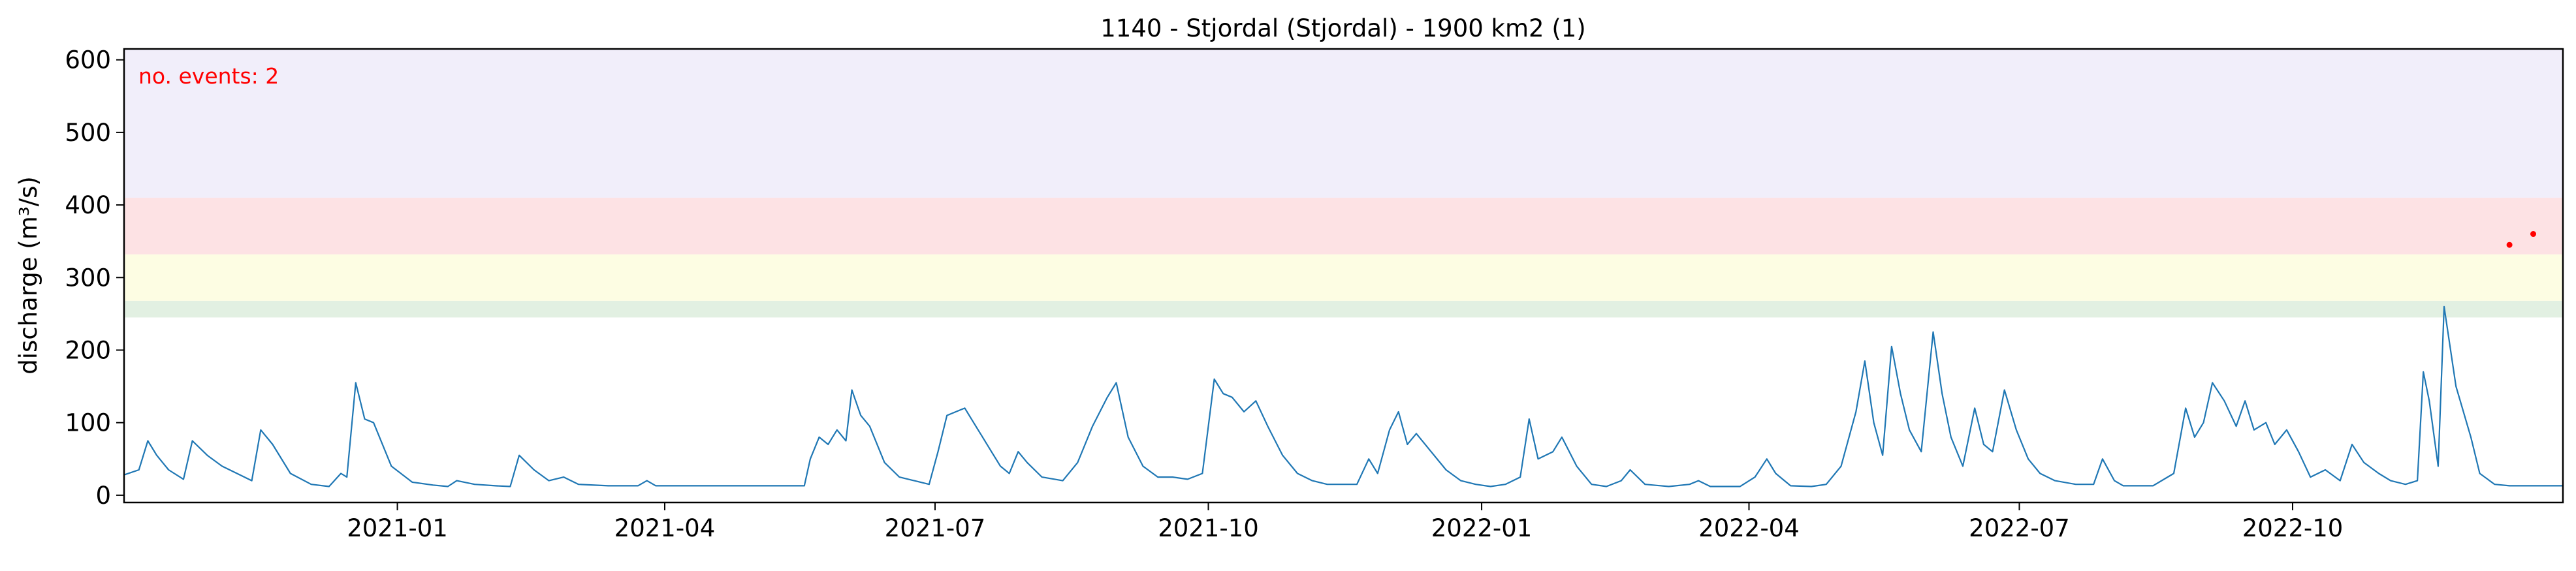  Describe the element at coordinates (2522, 239) in the screenshot. I see `event-markers` at that location.